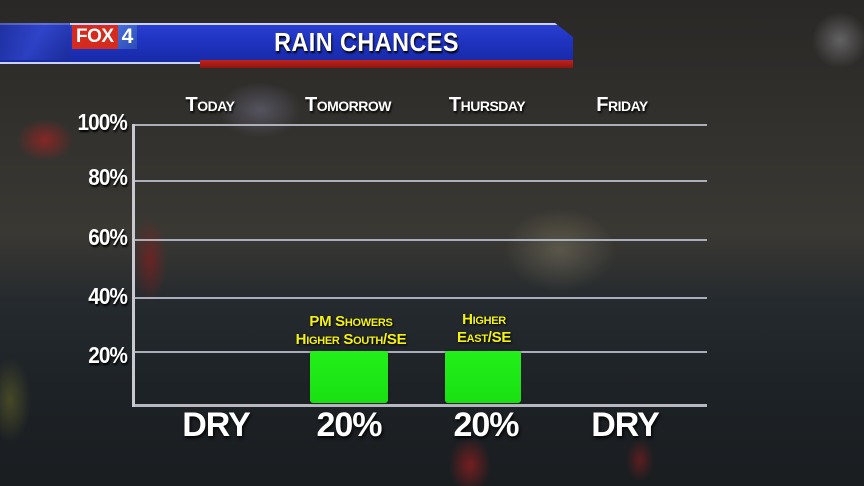 This screenshot has width=864, height=486. What do you see at coordinates (348, 105) in the screenshot?
I see `day-header-tomorrow: Tomorrow` at bounding box center [348, 105].